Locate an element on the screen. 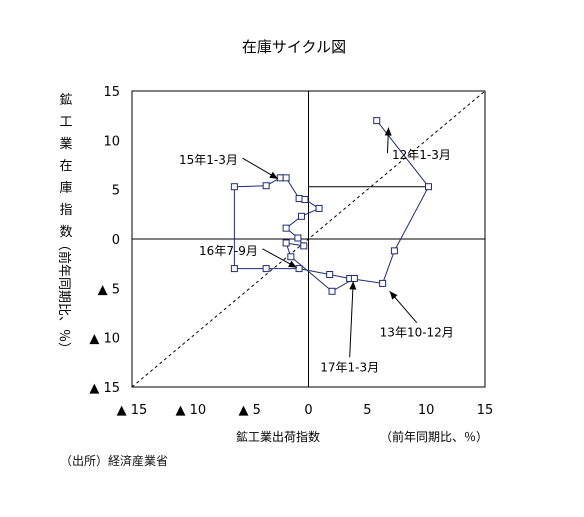 The image size is (584, 517). x-tick-label: 5 is located at coordinates (367, 410).